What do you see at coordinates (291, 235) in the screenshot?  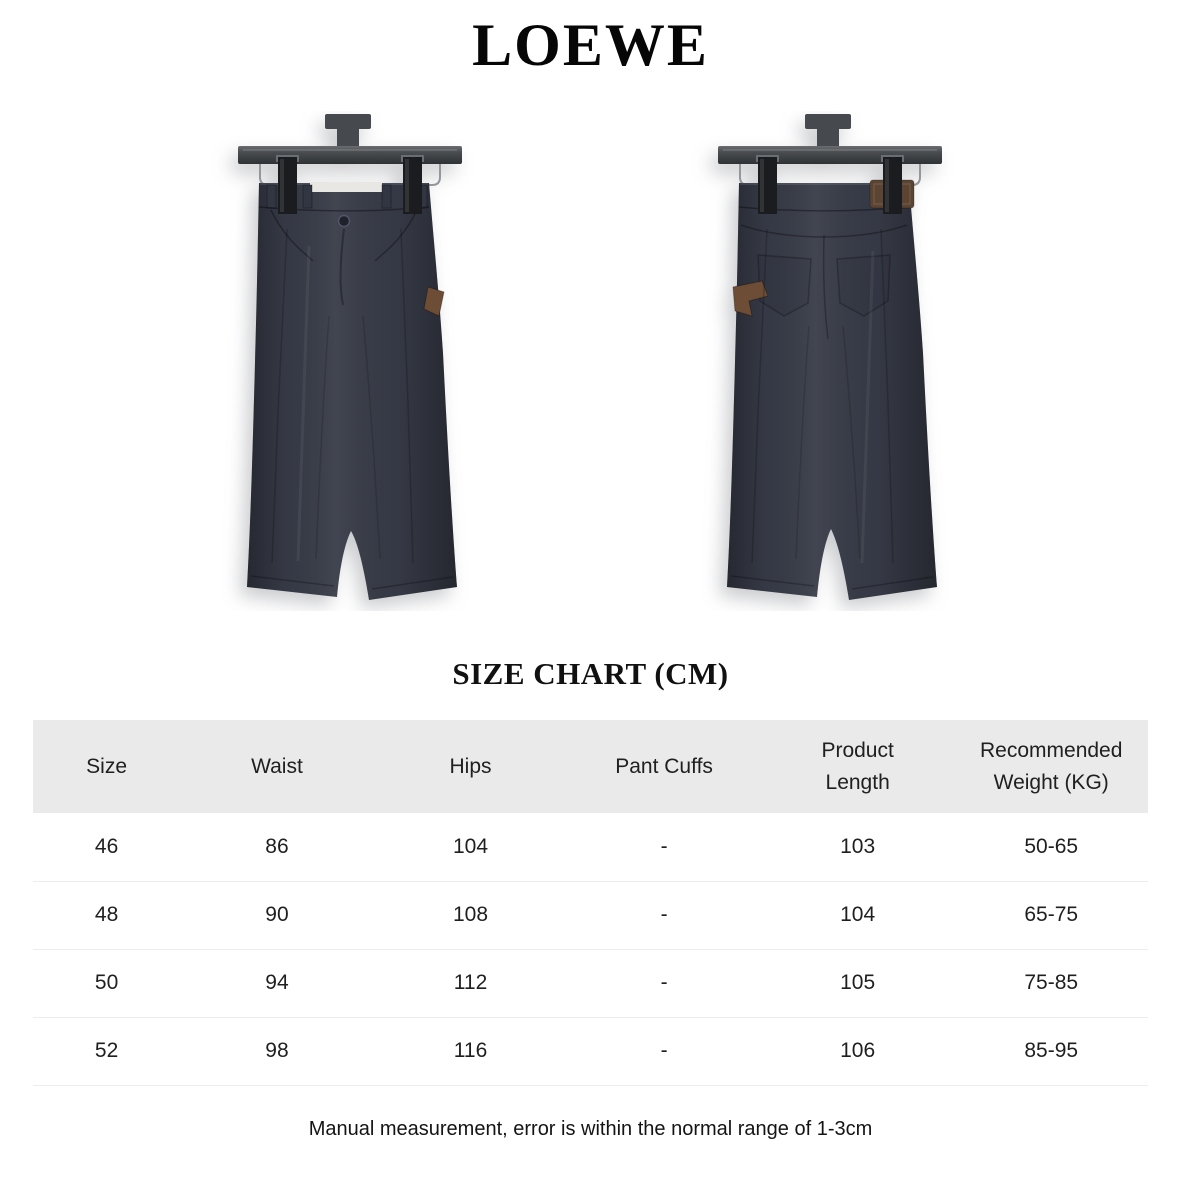 I see `pocket-seam-left` at bounding box center [291, 235].